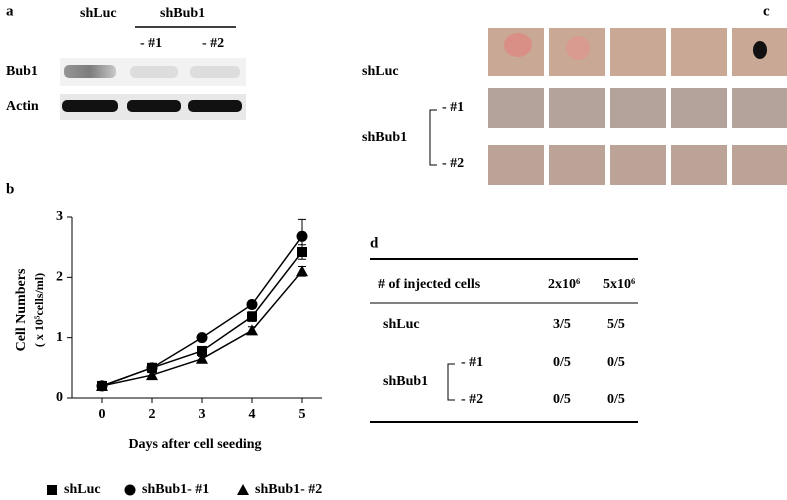 The height and width of the screenshot is (500, 787). I want to click on cell: shBub1, so click(405, 381).